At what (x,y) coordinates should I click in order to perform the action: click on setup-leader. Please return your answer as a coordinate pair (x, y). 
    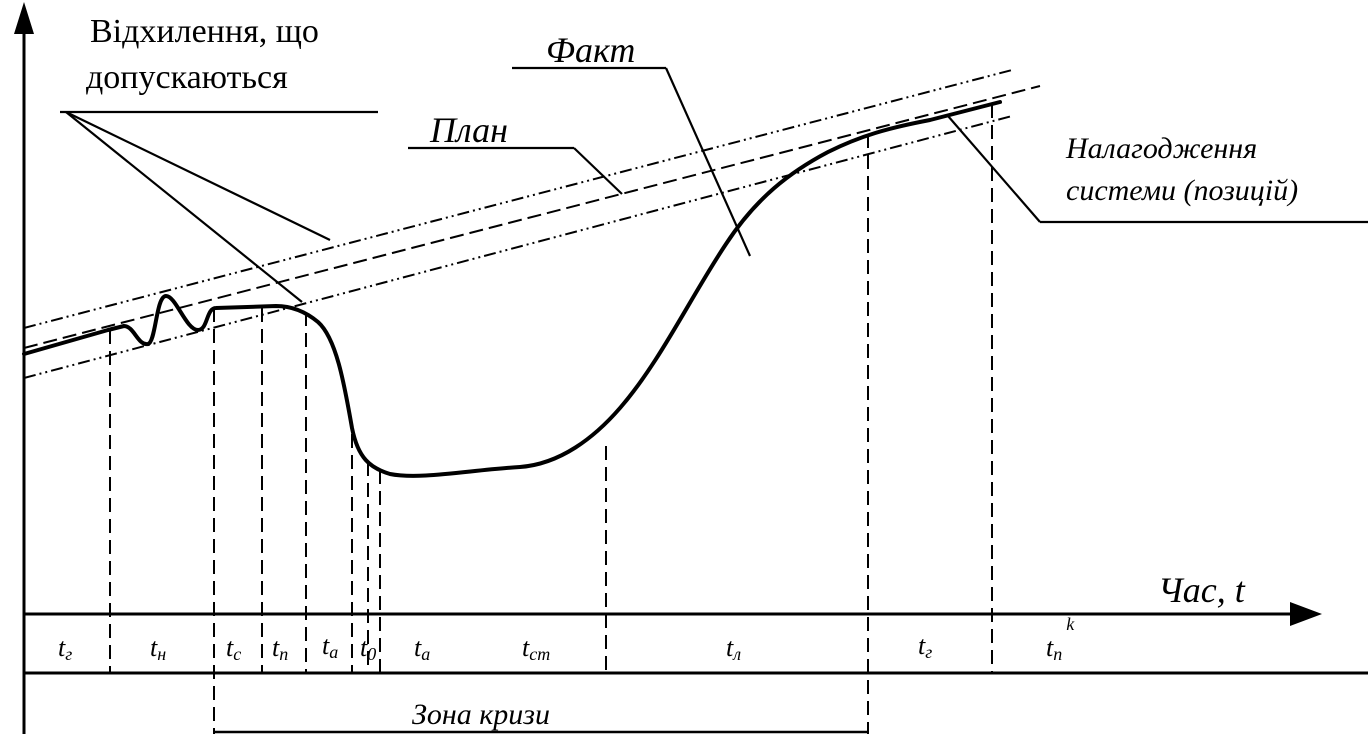
    Looking at the image, I should click on (994, 169).